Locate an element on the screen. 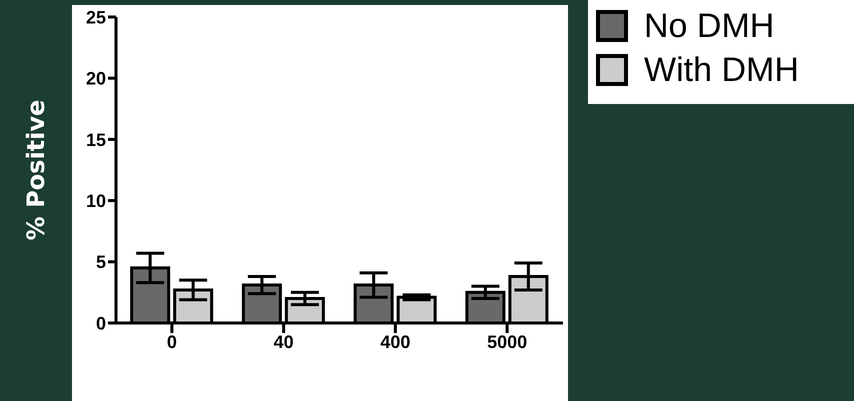 This screenshot has width=854, height=401. y-tick-label: 5 is located at coordinates (101, 262).